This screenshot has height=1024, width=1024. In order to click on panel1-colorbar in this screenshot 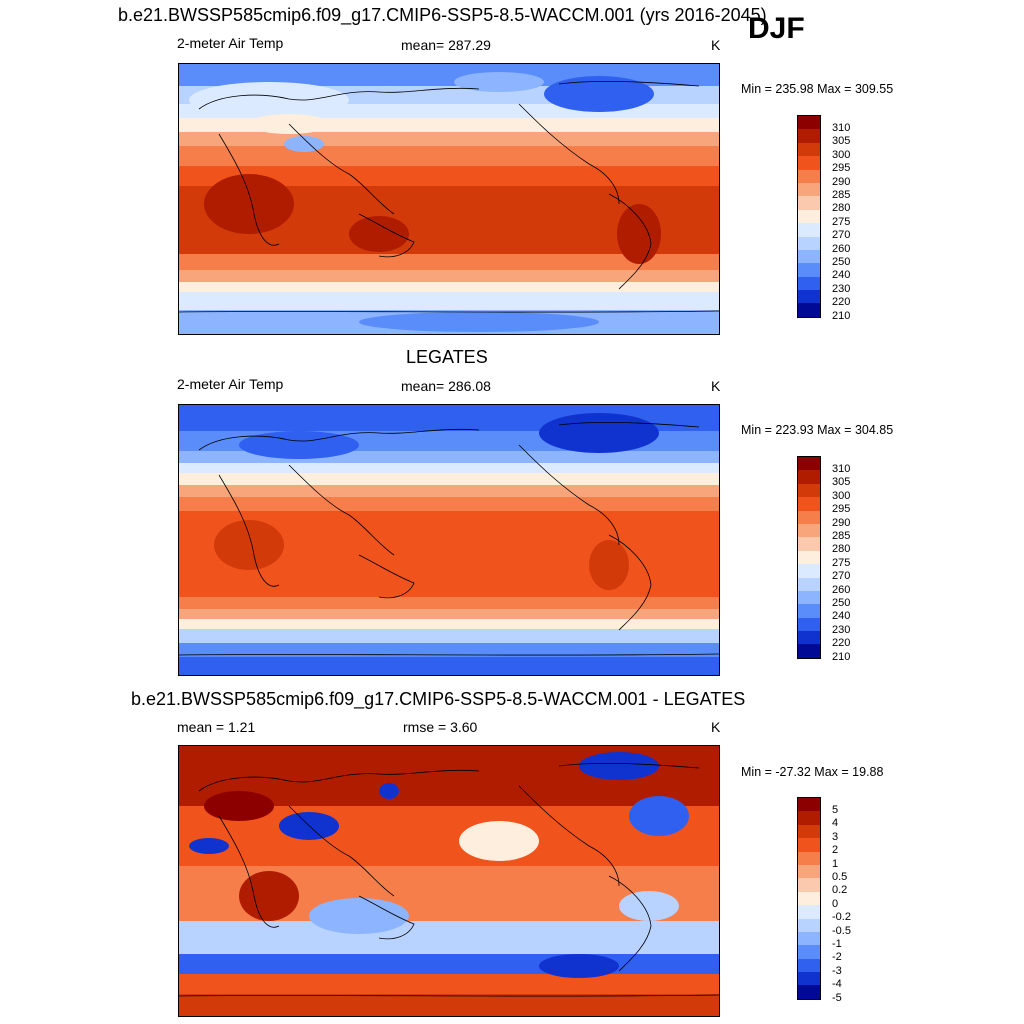, I will do `click(809, 216)`.